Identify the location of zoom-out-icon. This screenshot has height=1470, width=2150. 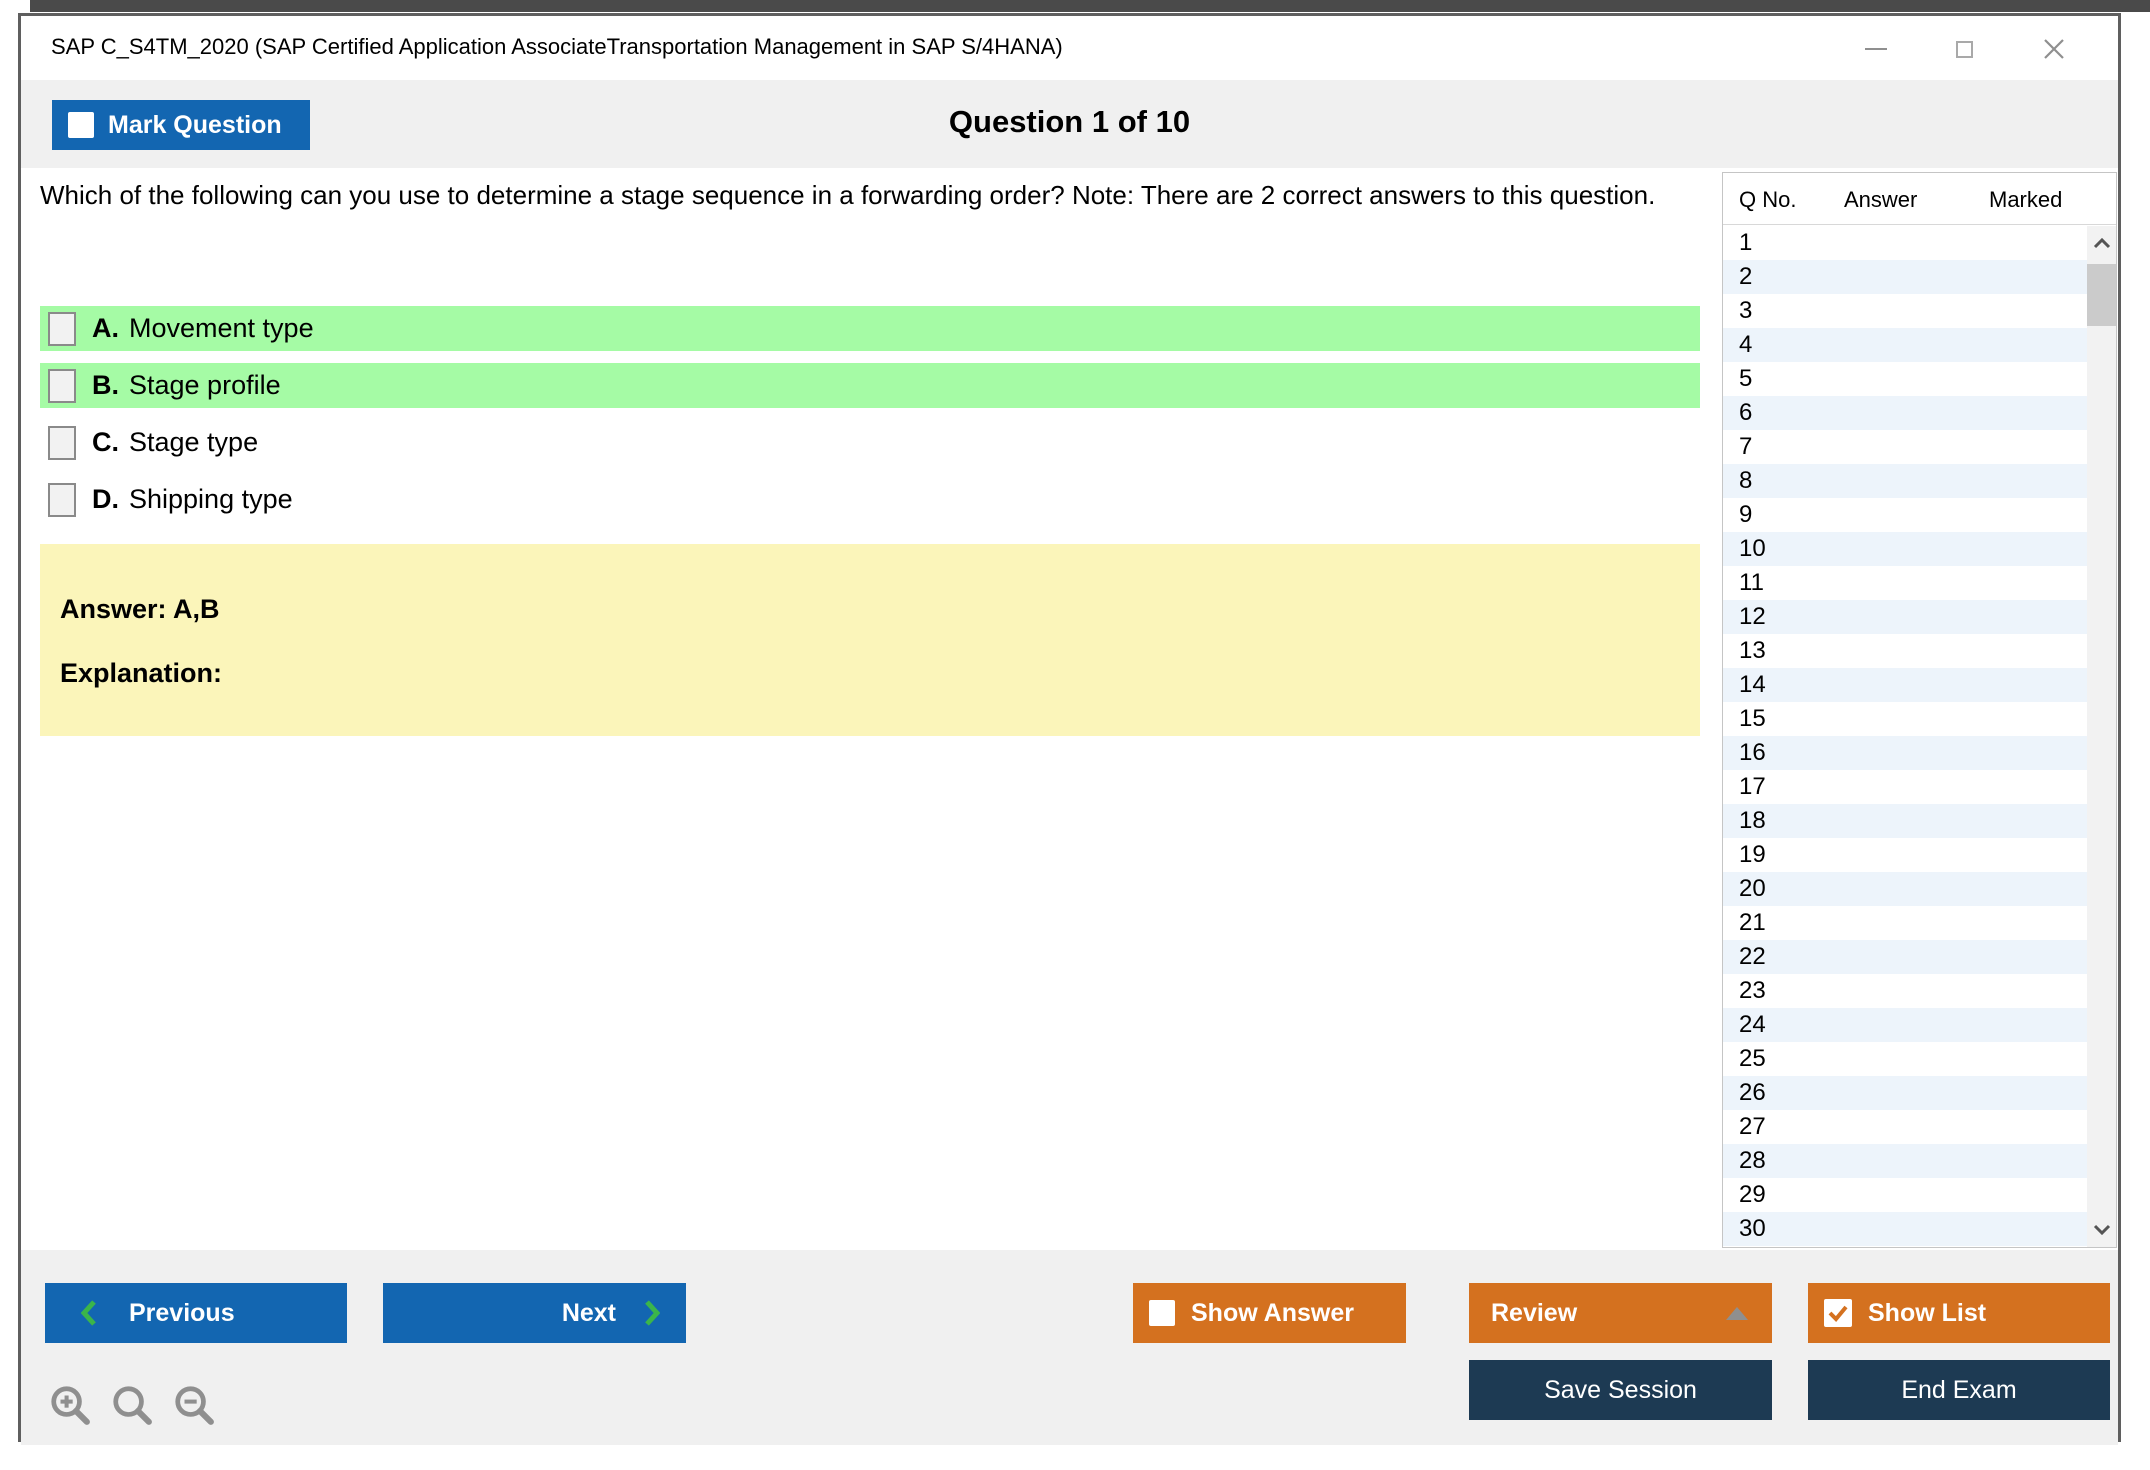
(196, 1407).